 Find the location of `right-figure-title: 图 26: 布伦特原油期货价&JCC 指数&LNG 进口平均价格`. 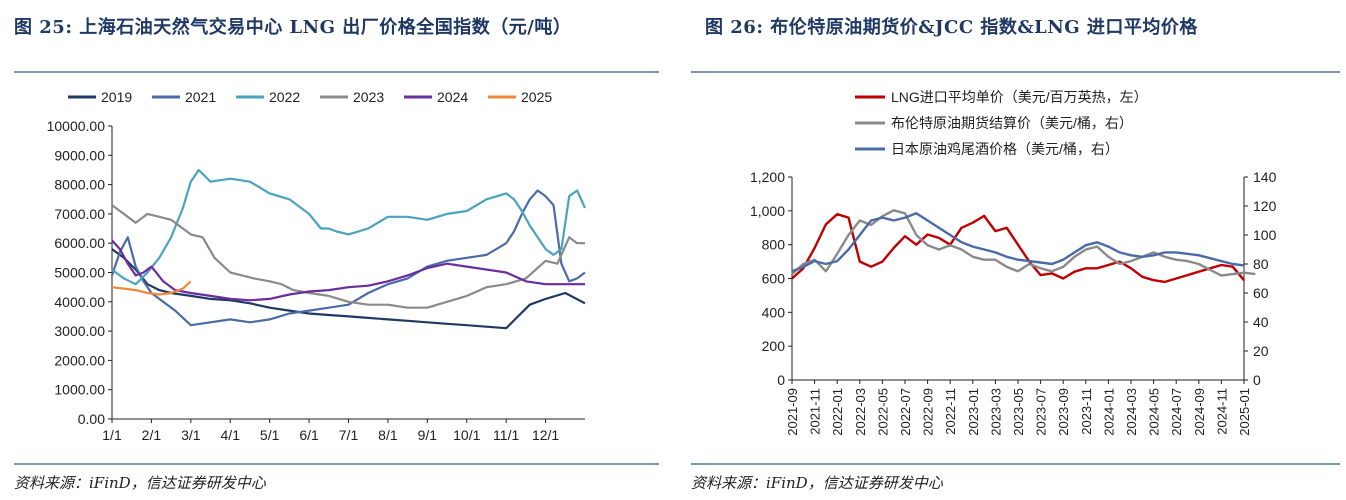

right-figure-title: 图 26: 布伦特原油期货价&JCC 指数&LNG 进口平均价格 is located at coordinates (951, 27).